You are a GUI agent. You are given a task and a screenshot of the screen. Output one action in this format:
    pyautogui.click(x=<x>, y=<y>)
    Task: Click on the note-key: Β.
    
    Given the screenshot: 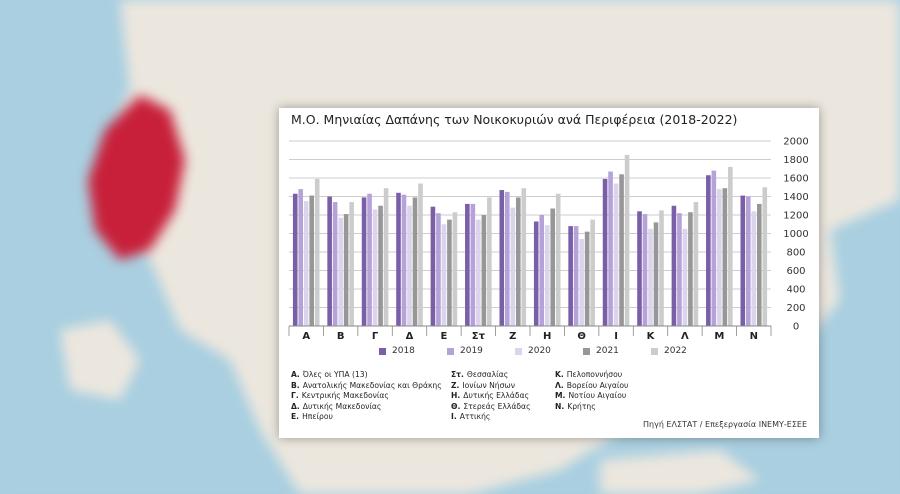 What is the action you would take?
    pyautogui.click(x=295, y=385)
    